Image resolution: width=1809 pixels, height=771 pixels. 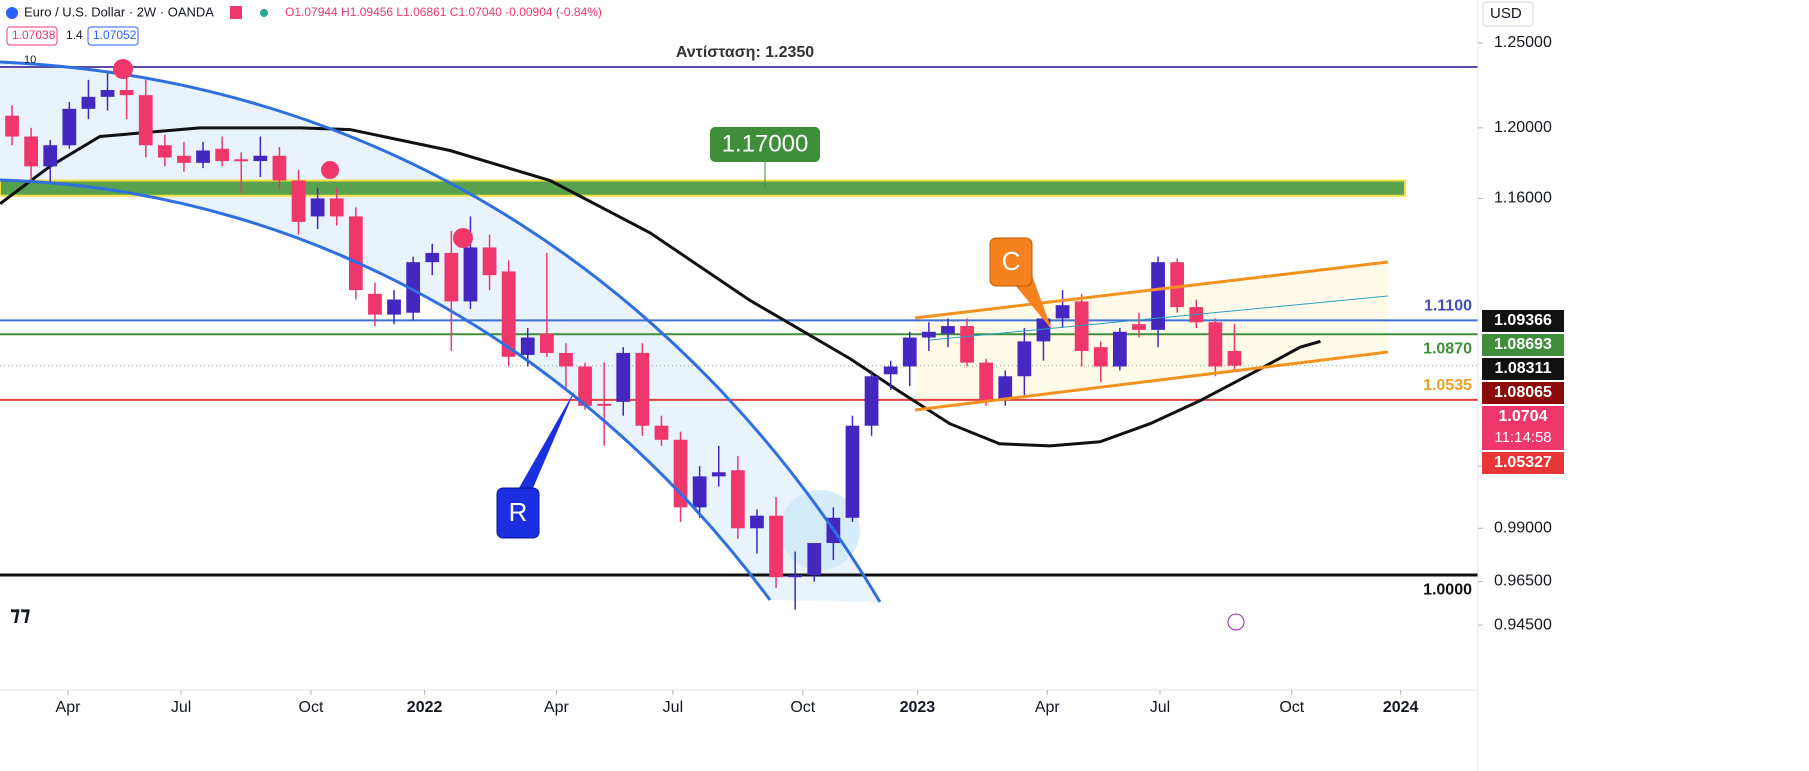 I want to click on y-tick-label: 0.96500, so click(x=1523, y=581).